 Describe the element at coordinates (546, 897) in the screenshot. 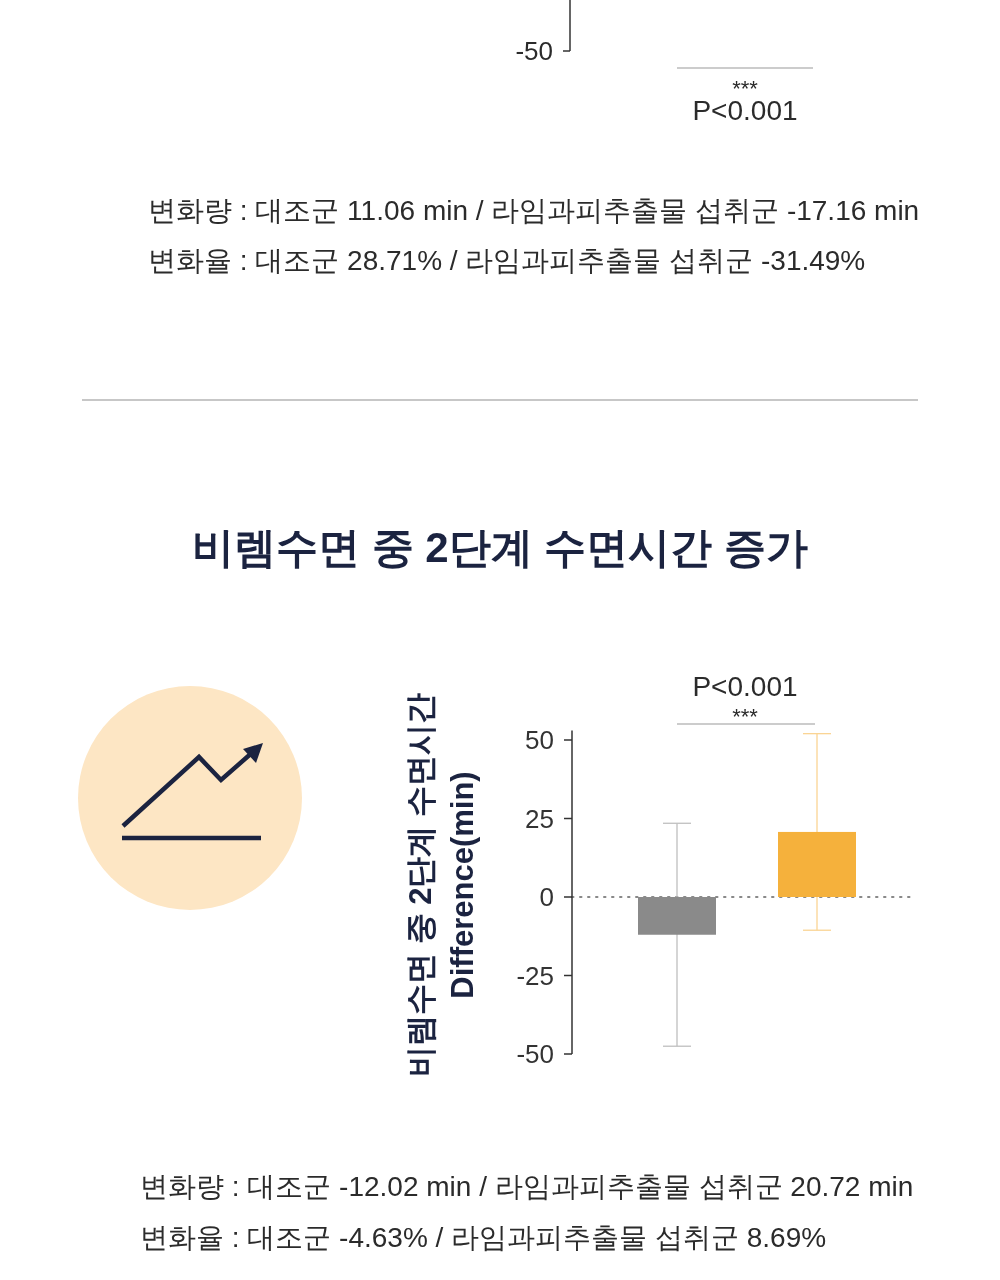

I see `ytick: 0` at that location.